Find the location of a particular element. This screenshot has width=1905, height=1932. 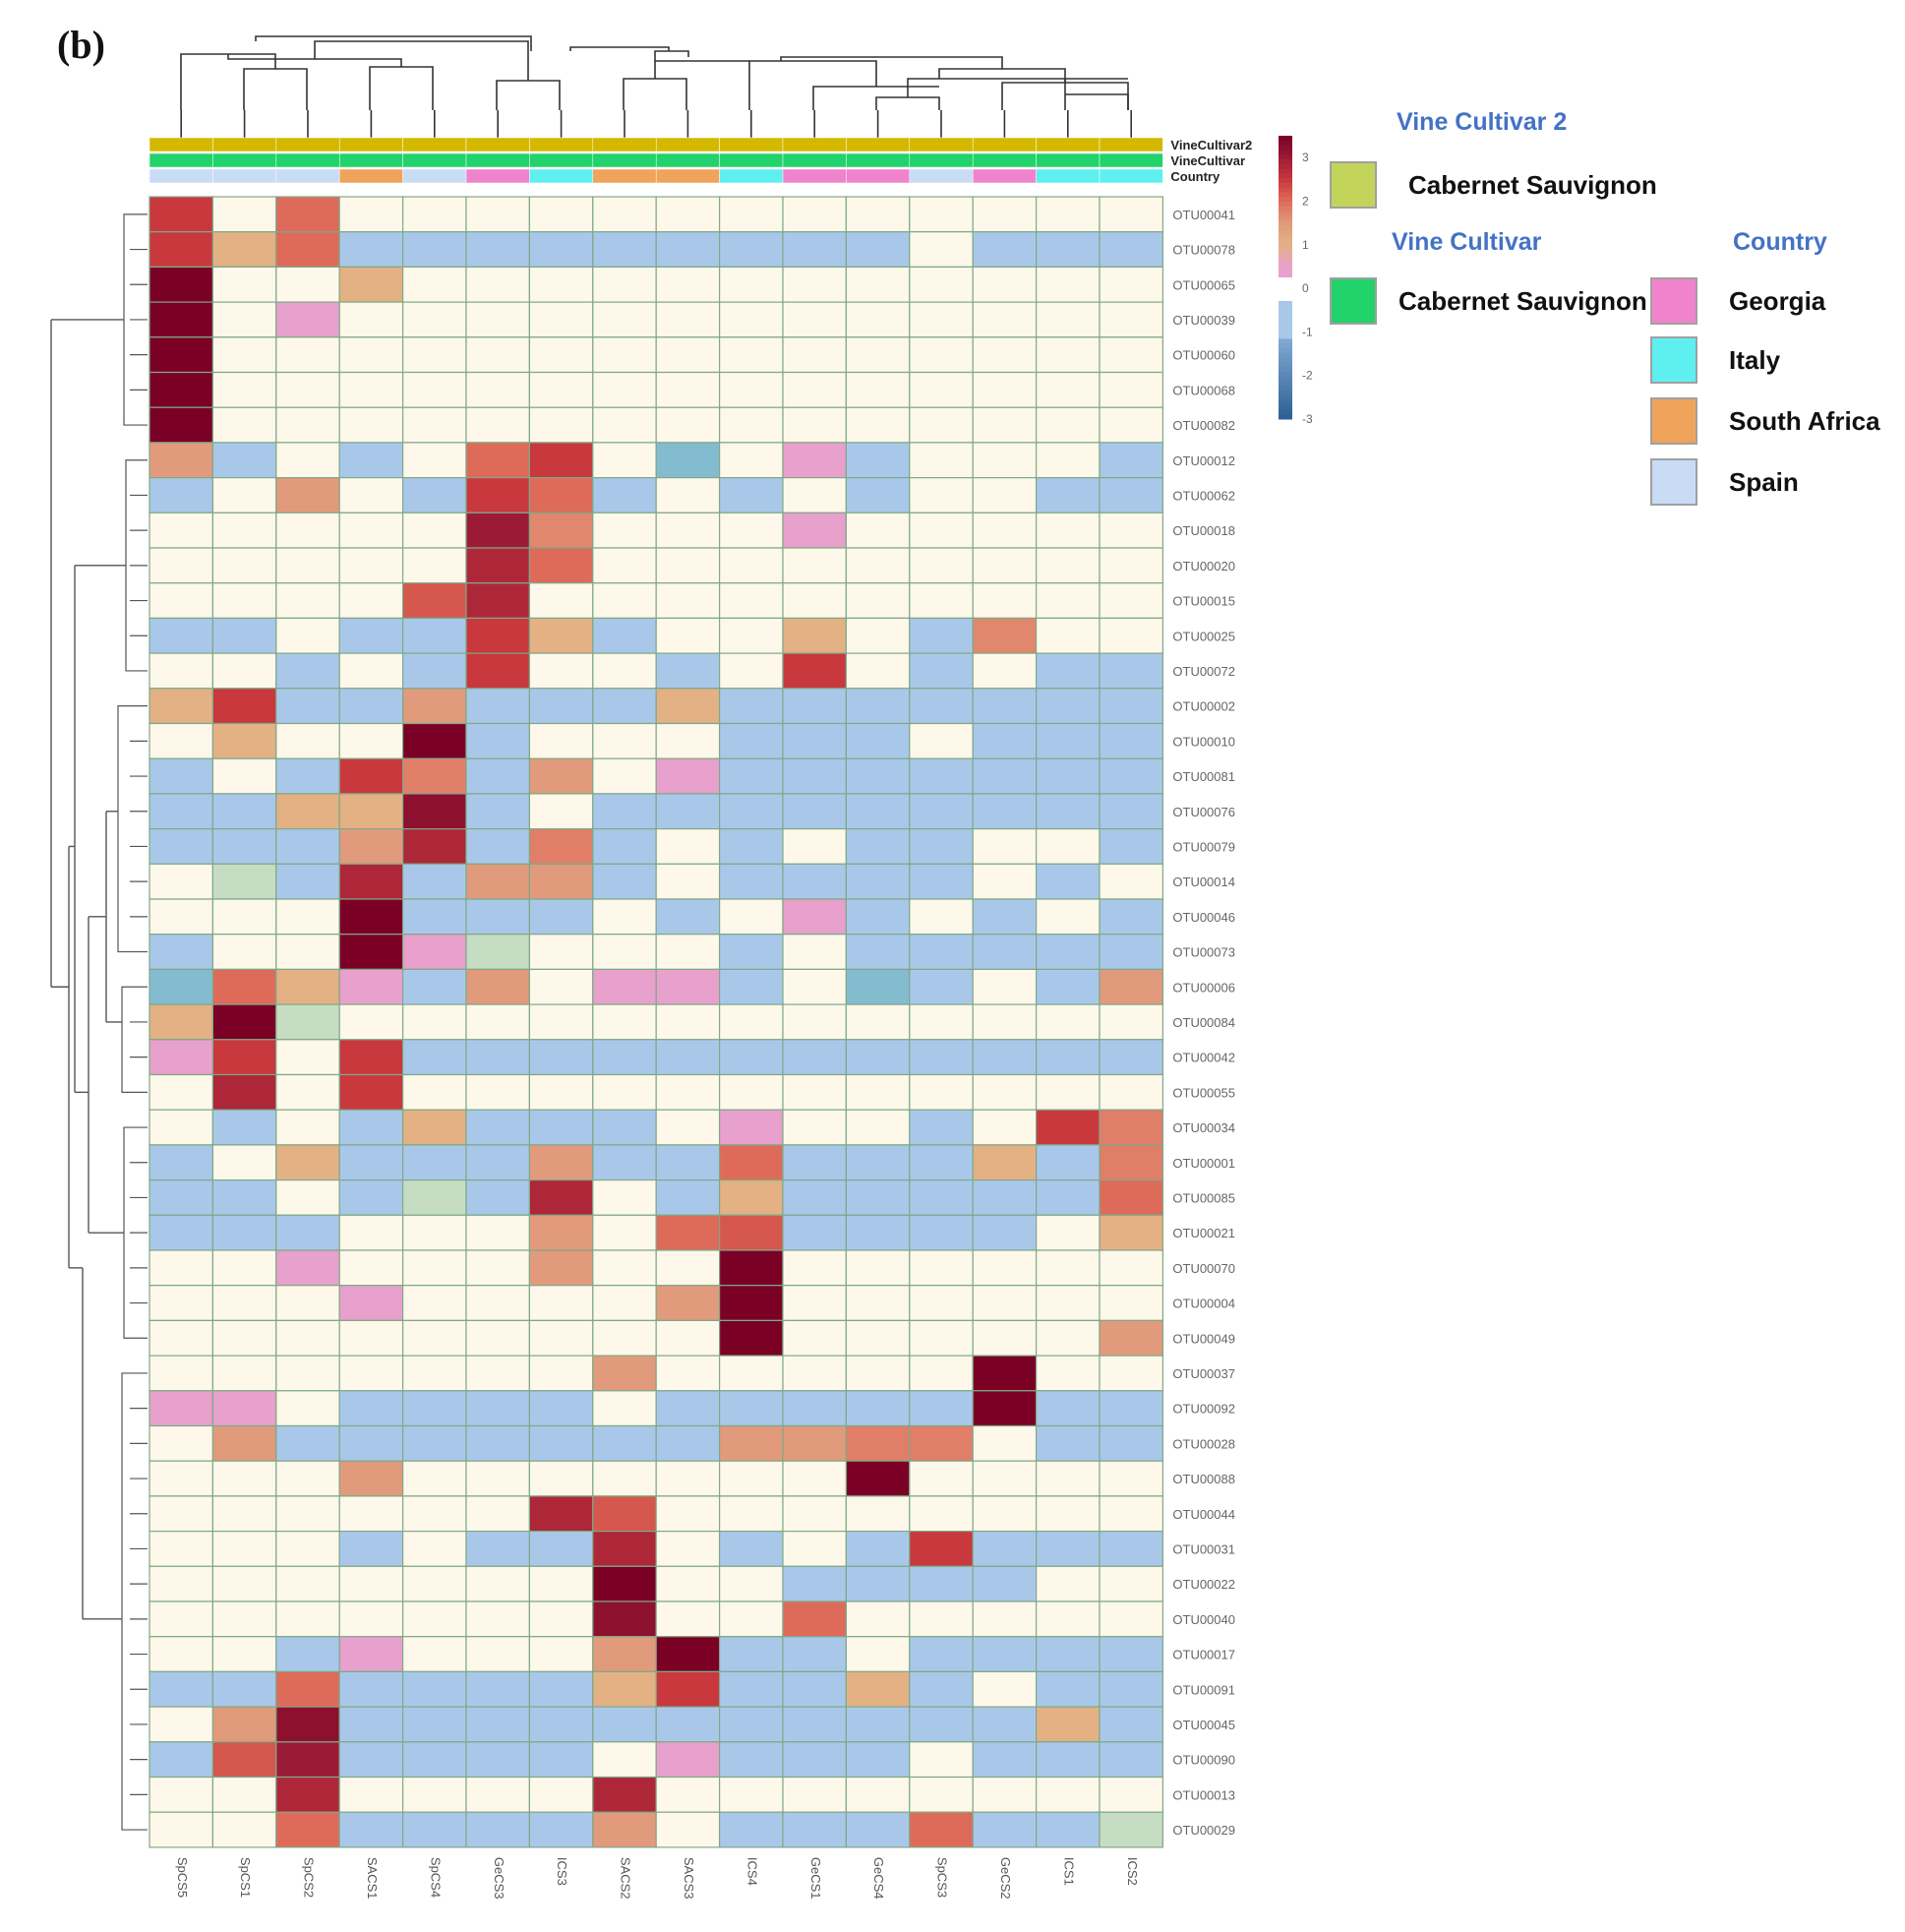

row-label: OTU00091 is located at coordinates (1203, 1690).